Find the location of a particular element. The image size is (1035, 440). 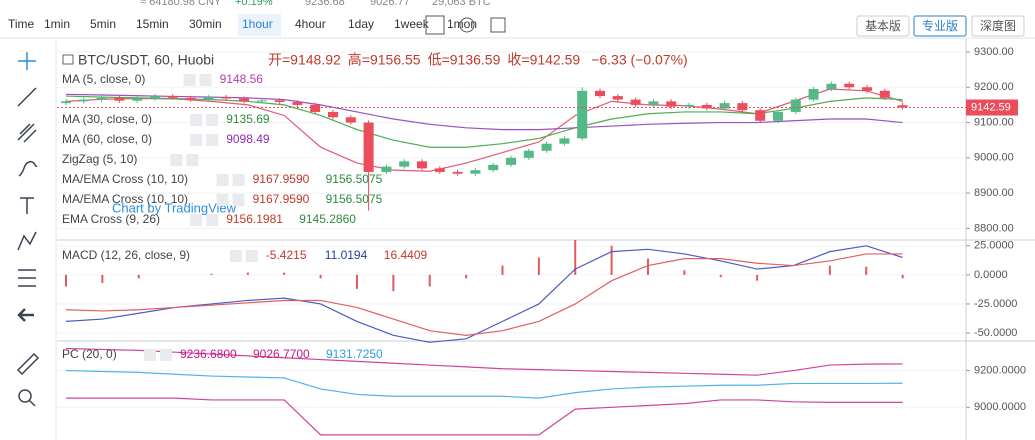

interval-button: 1week is located at coordinates (412, 24).